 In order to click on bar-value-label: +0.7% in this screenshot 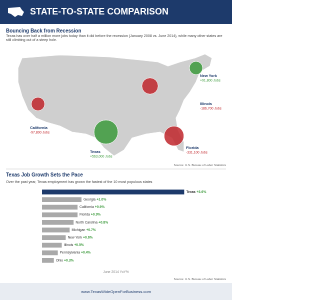, I will do `click(91, 230)`.